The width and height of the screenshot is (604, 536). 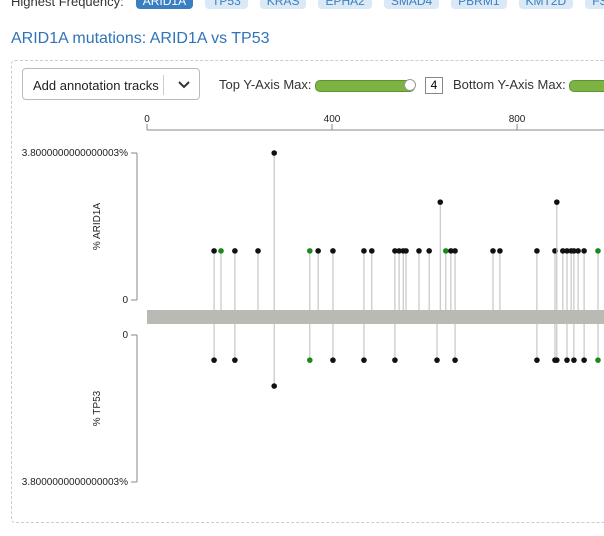 What do you see at coordinates (283, 4) in the screenshot?
I see `gene-button: KRAS` at bounding box center [283, 4].